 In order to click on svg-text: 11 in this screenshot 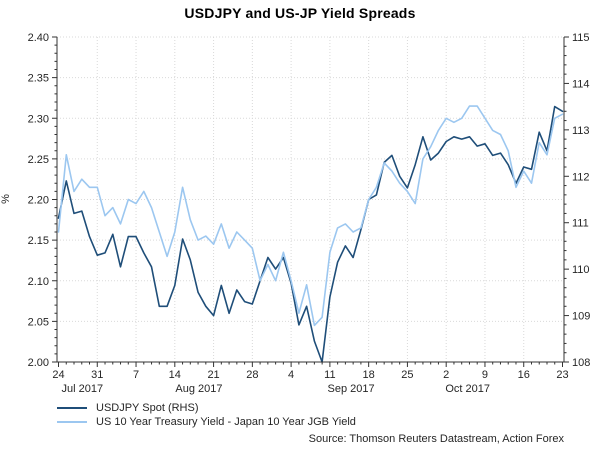, I will do `click(329, 375)`.